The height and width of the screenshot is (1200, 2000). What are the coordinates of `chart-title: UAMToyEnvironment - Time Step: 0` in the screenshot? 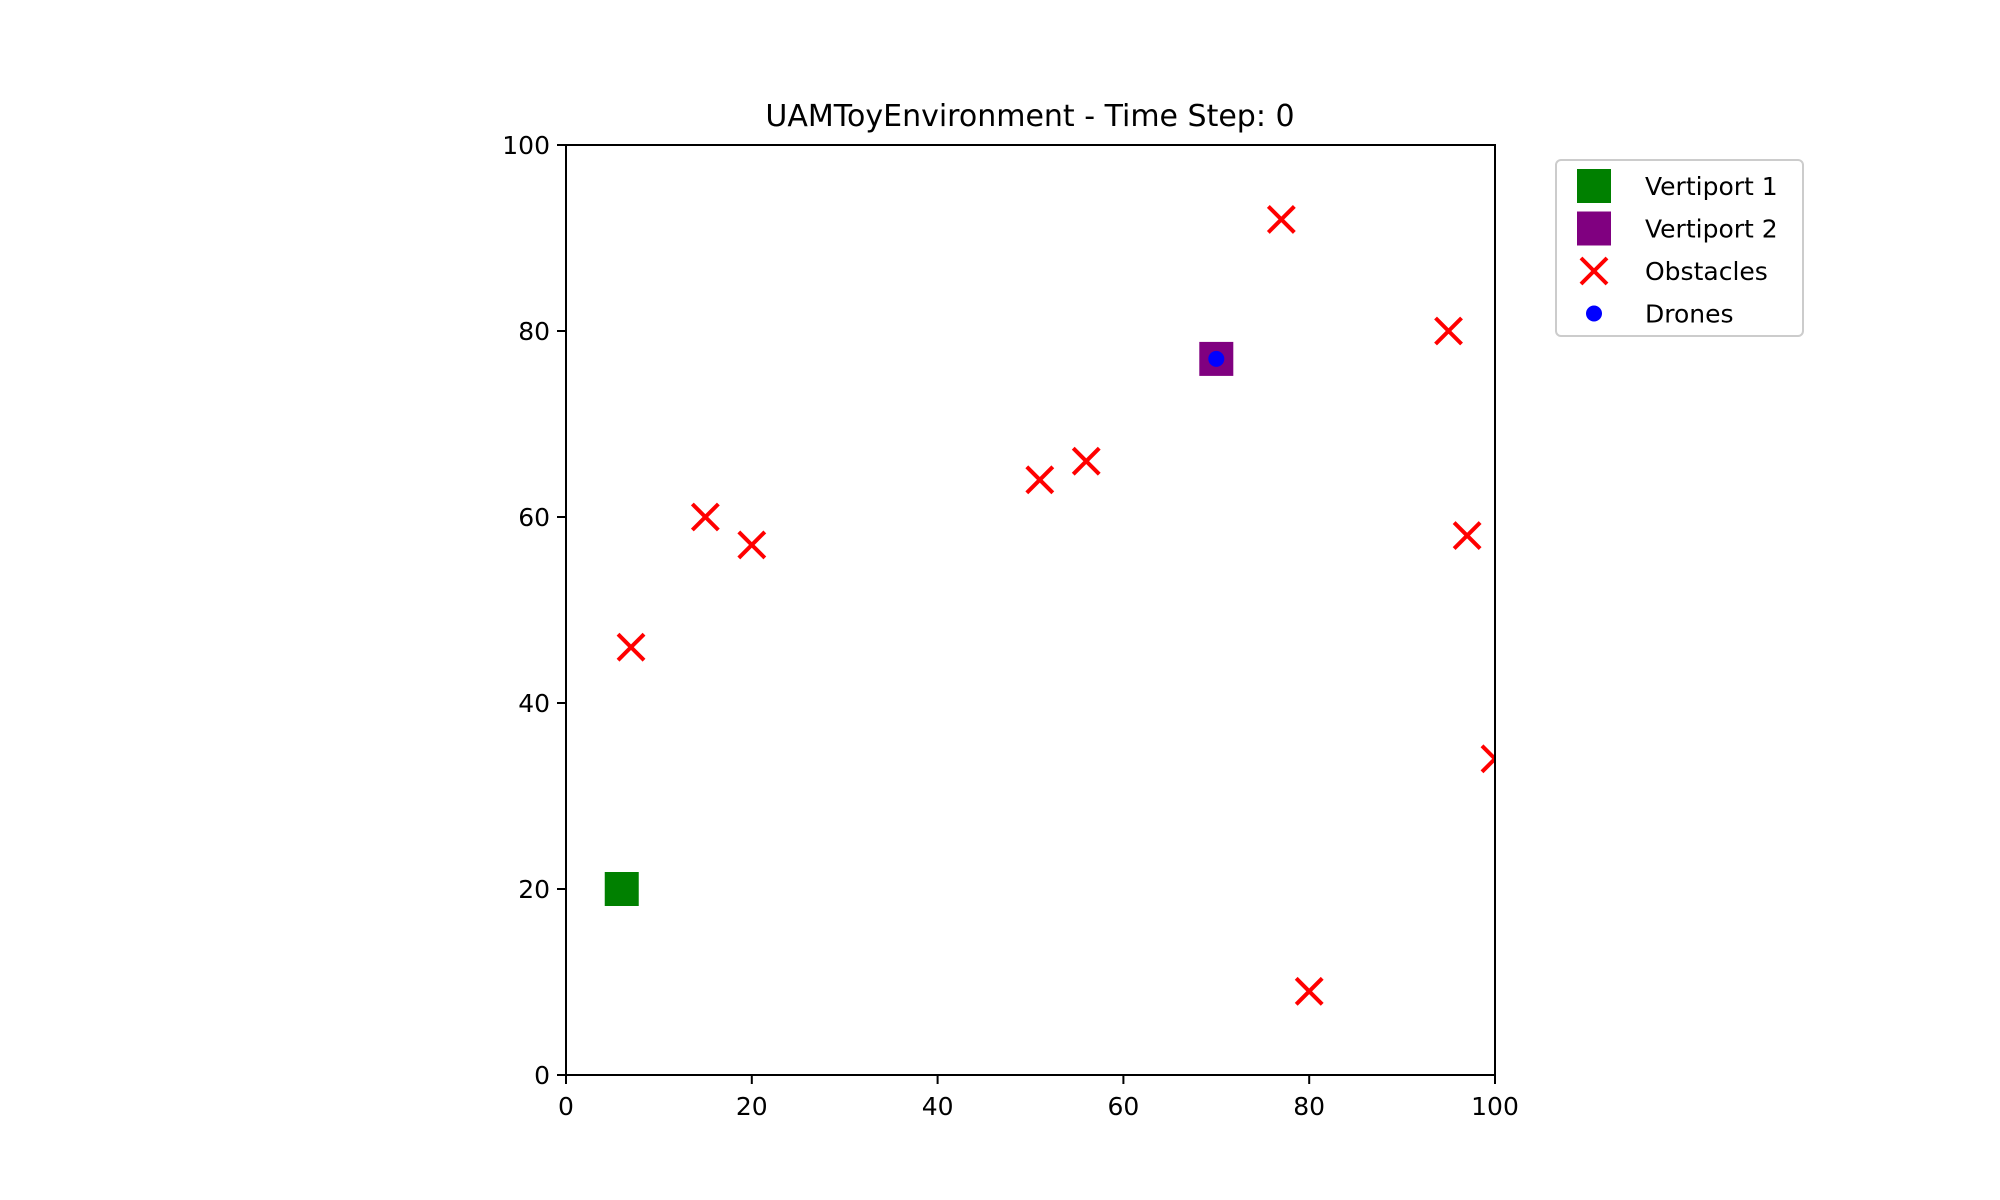 It's located at (1029, 116).